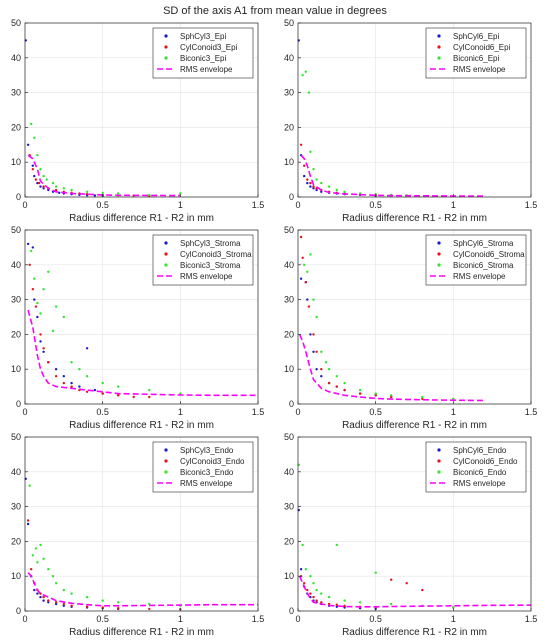 The image size is (550, 642). Describe the element at coordinates (212, 461) in the screenshot. I see `legend-entry-label: CylConoid3_Endo` at that location.